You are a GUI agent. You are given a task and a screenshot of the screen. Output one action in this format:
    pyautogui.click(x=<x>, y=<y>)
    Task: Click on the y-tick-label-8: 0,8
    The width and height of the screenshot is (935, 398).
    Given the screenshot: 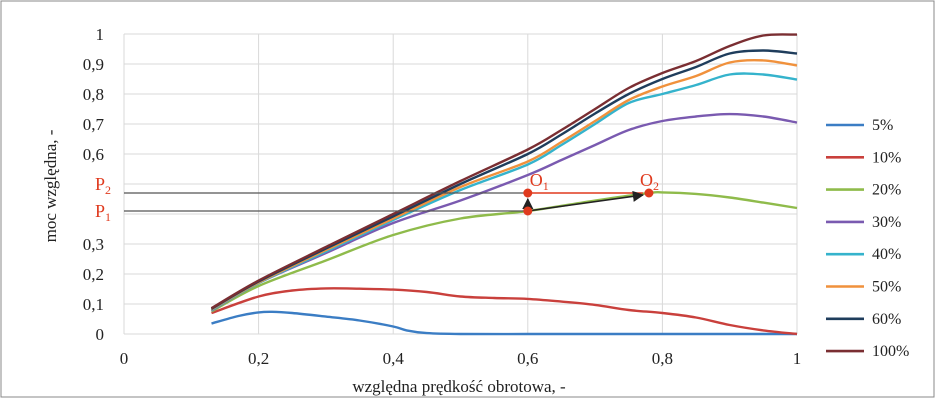 What is the action you would take?
    pyautogui.click(x=93, y=94)
    